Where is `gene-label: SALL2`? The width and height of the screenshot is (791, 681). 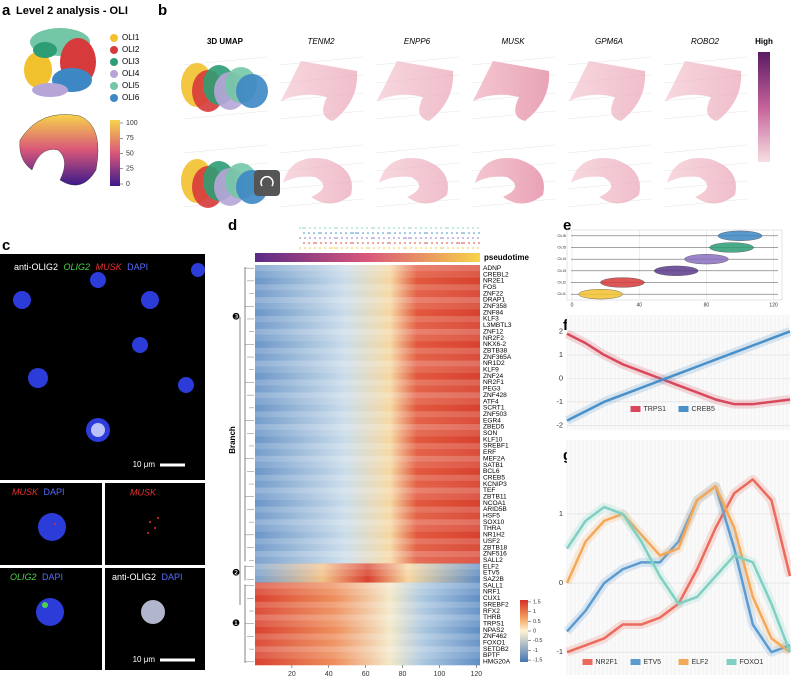 gene-label: SALL2 is located at coordinates (493, 560).